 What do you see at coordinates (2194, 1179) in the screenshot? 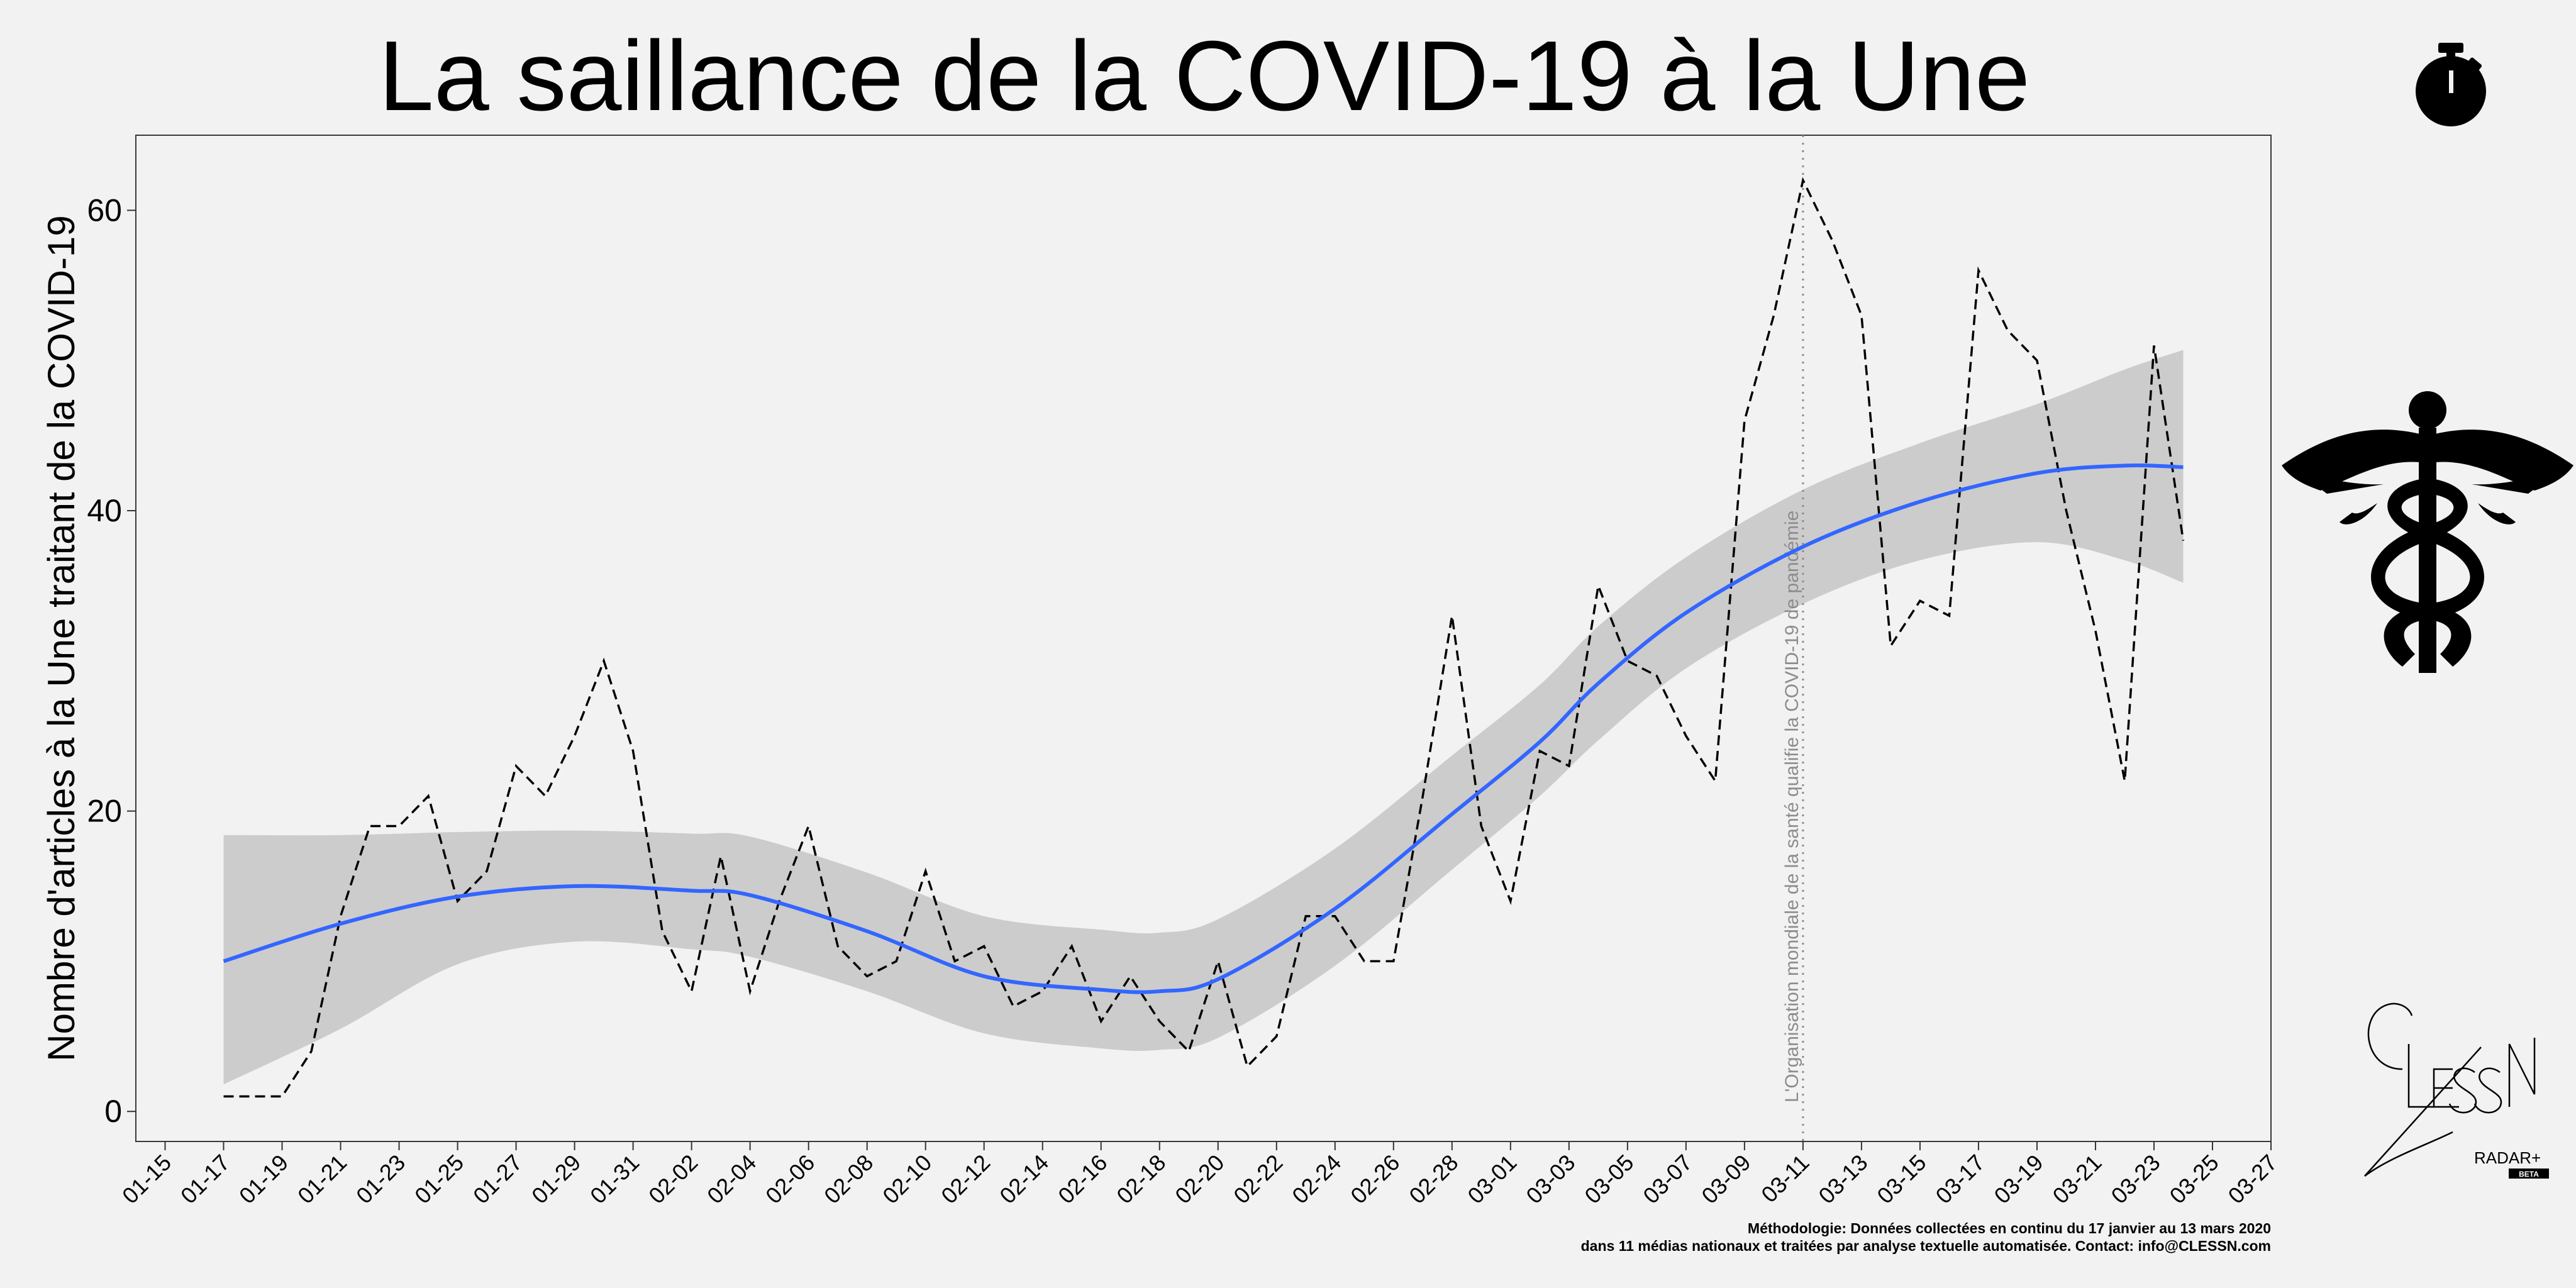
I see `x-tick-label: 03-25` at bounding box center [2194, 1179].